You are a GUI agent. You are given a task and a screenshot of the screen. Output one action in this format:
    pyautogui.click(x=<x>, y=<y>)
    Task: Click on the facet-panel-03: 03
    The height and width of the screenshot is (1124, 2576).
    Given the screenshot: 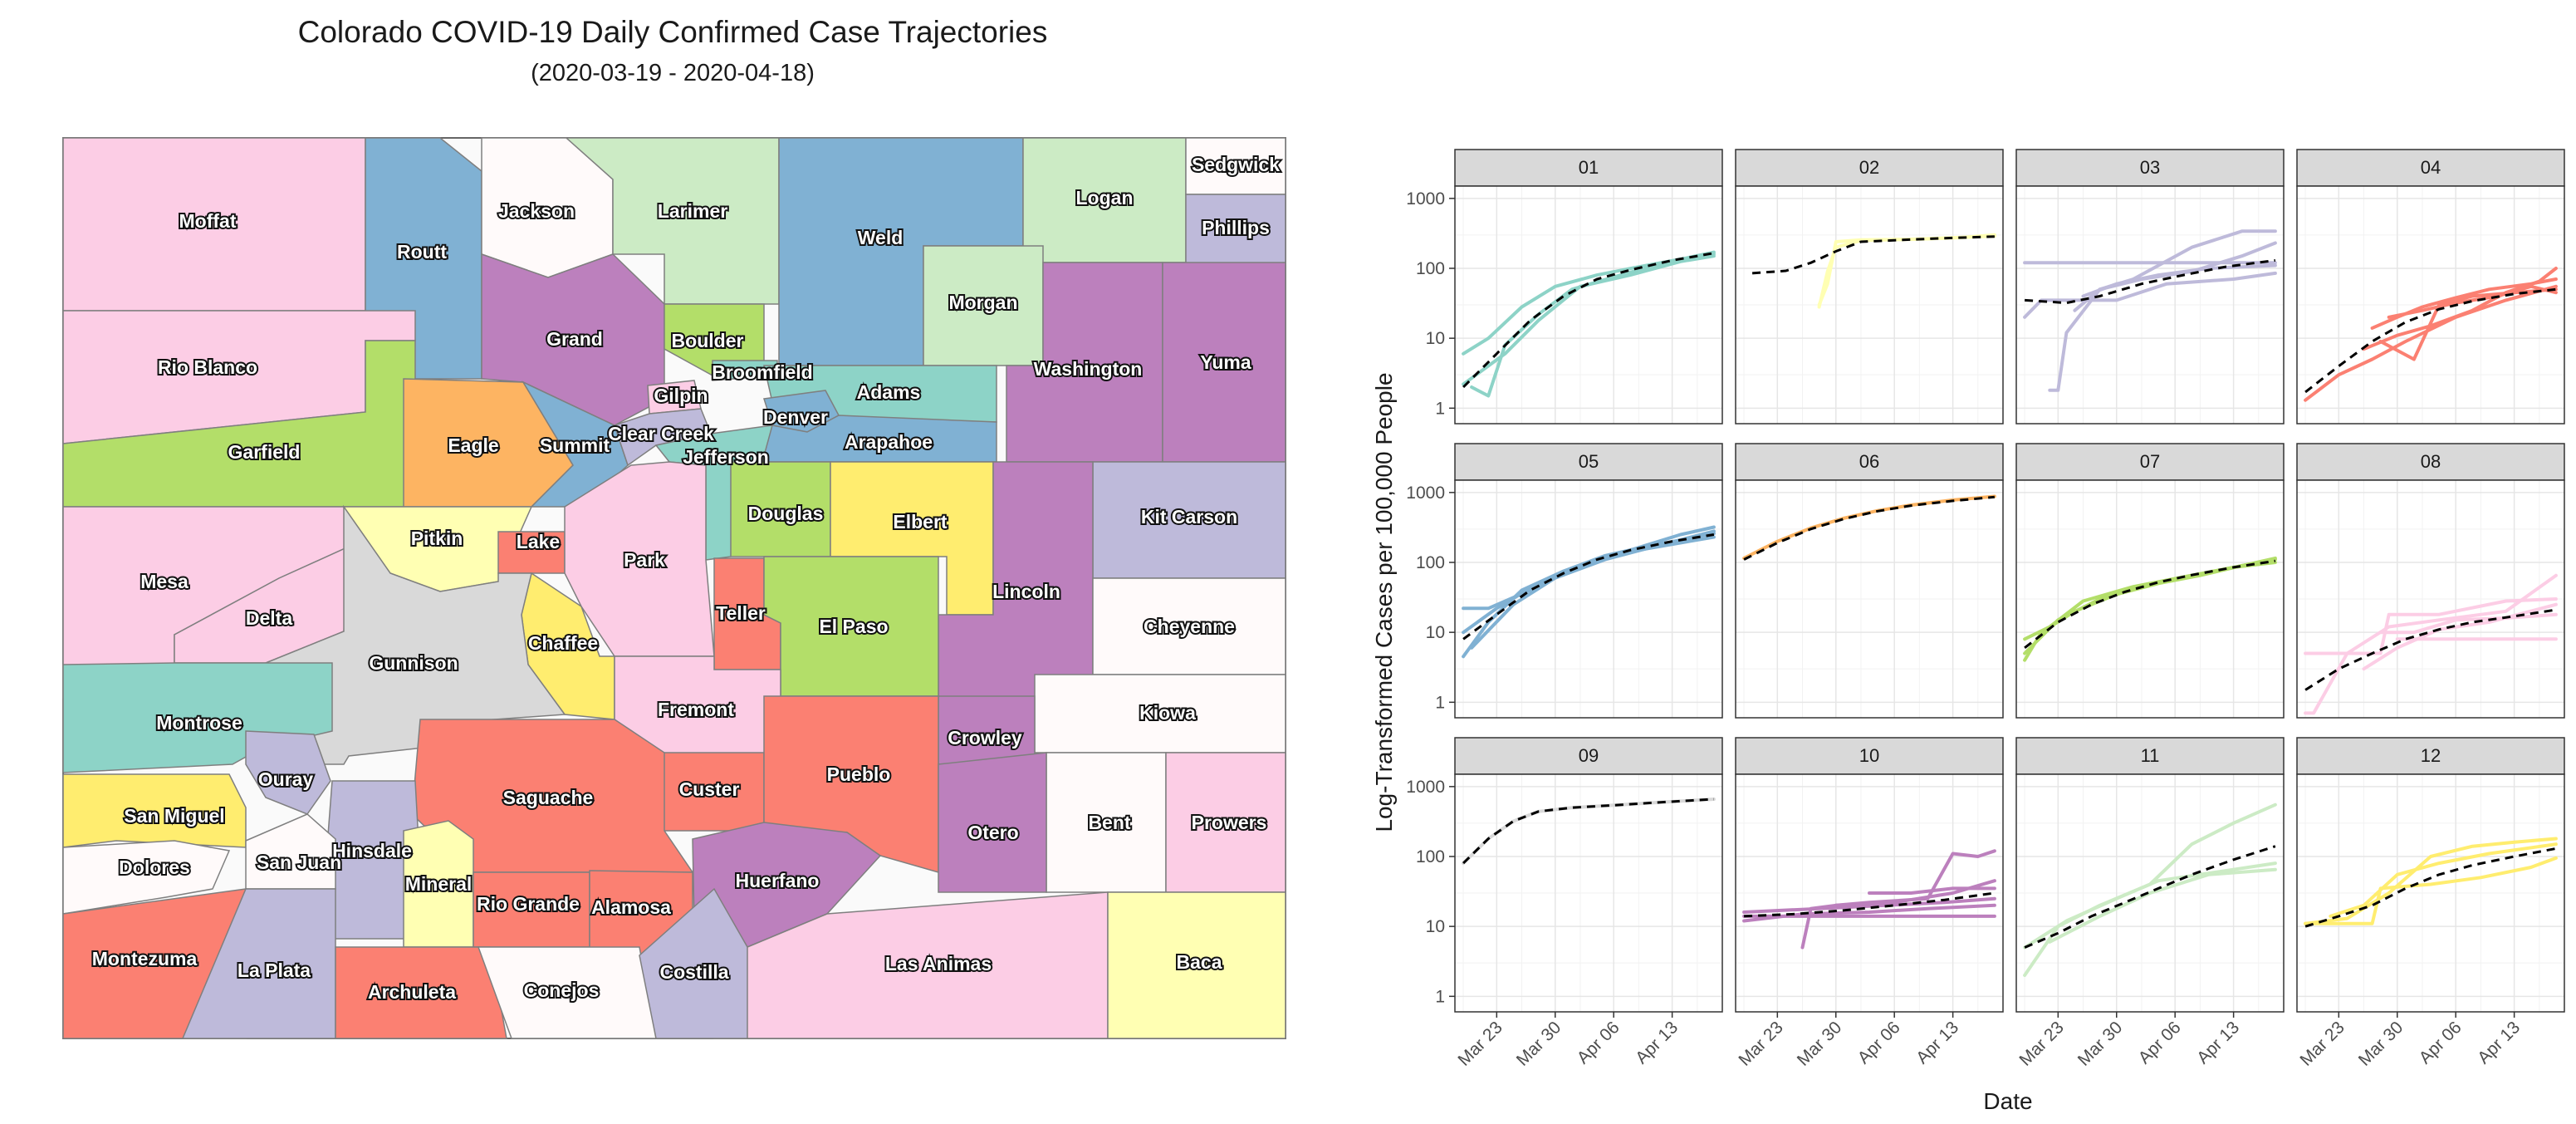 What is the action you would take?
    pyautogui.click(x=2150, y=287)
    